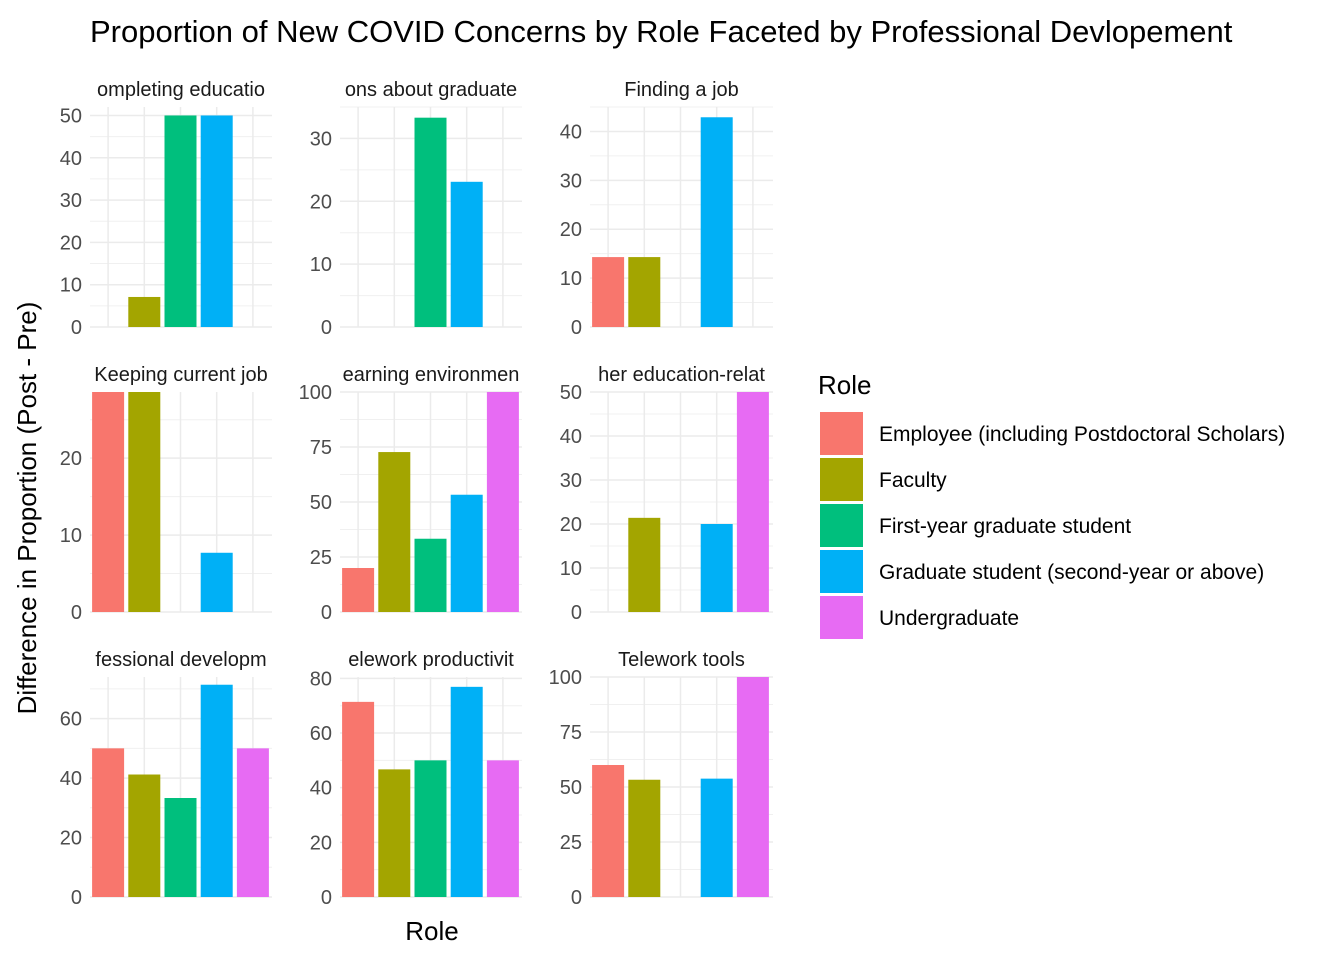 This screenshot has height=960, width=1344. I want to click on y-tick-label: 80, so click(321, 679).